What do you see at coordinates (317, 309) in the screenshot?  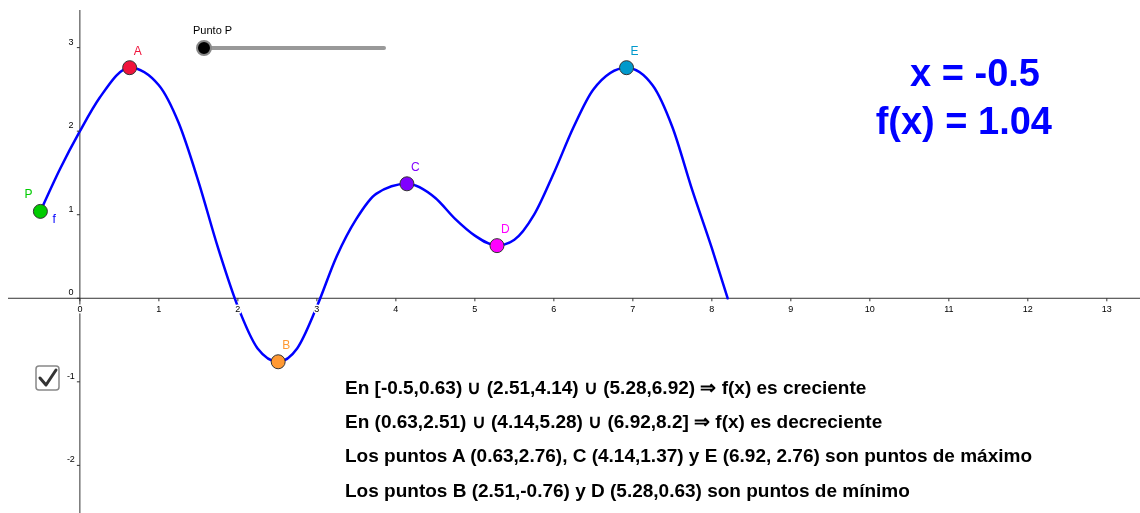 I see `x-tick-label: 3` at bounding box center [317, 309].